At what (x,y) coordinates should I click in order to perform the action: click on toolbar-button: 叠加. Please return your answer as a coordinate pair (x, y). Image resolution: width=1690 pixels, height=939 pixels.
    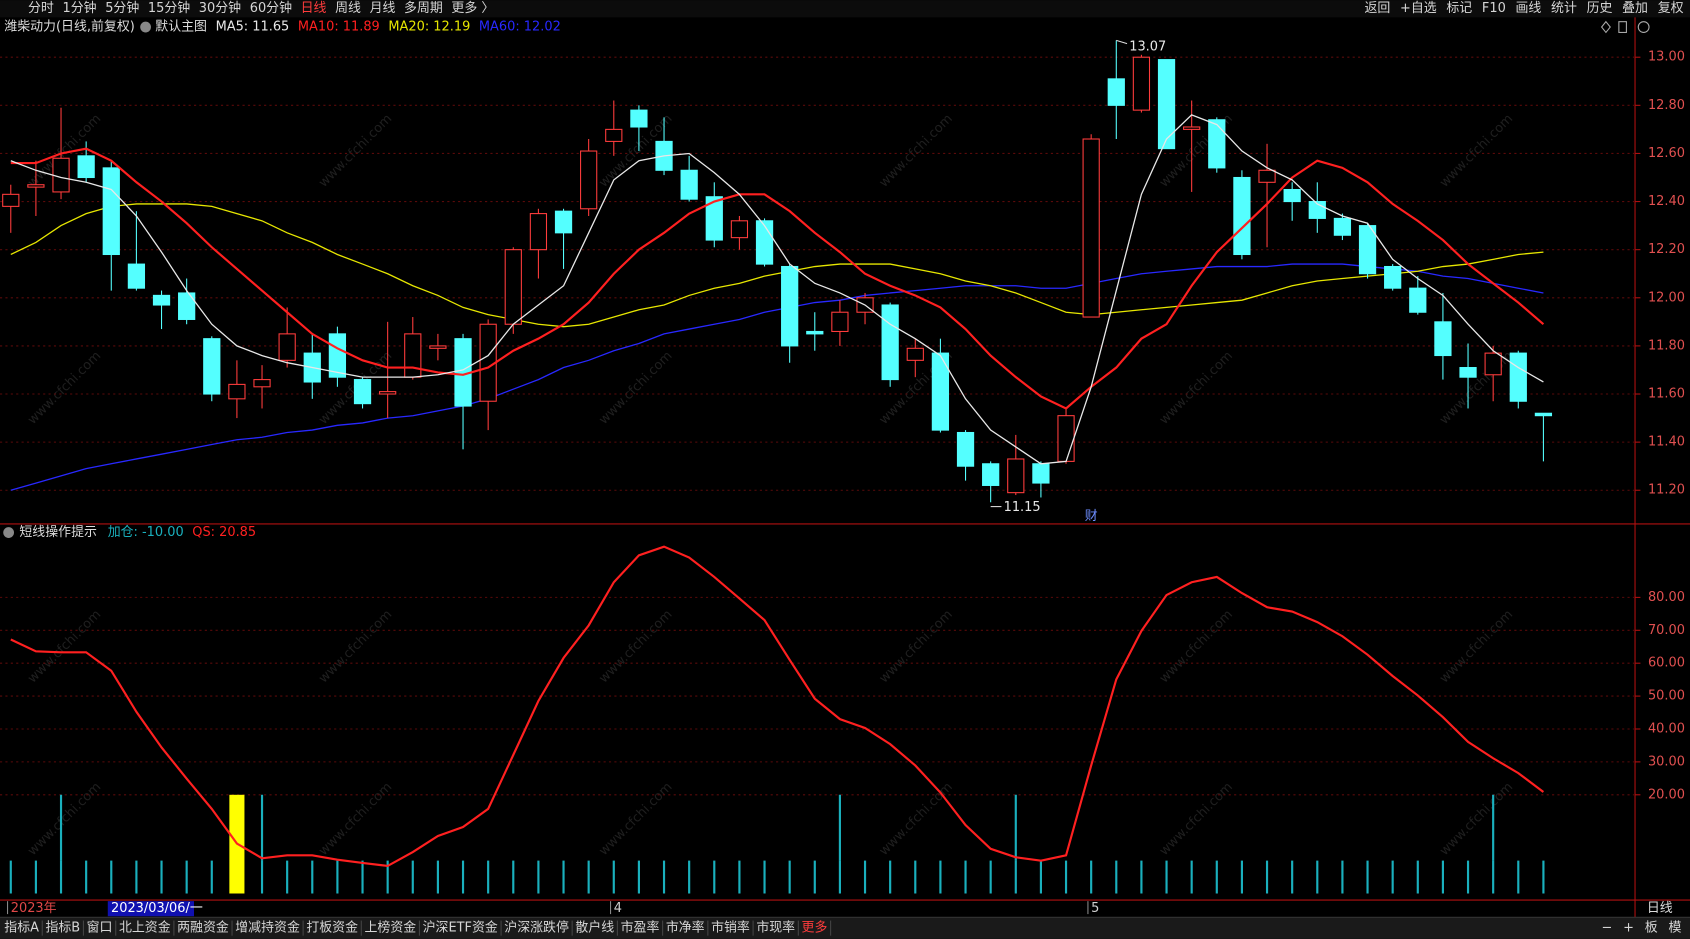
    Looking at the image, I should click on (1635, 8).